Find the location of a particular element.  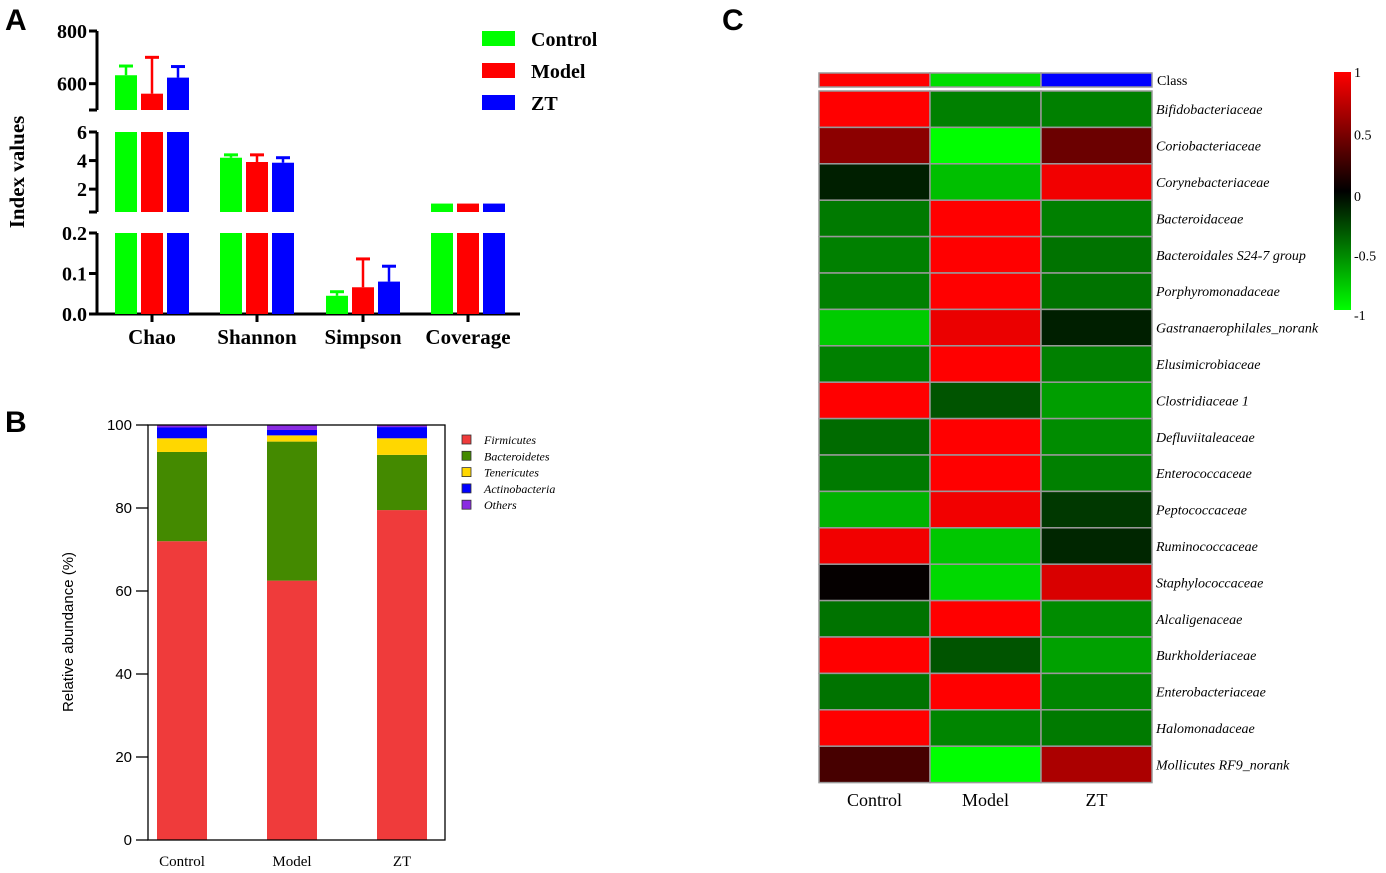

colorbar-tick-label: 0 is located at coordinates (1357, 197).